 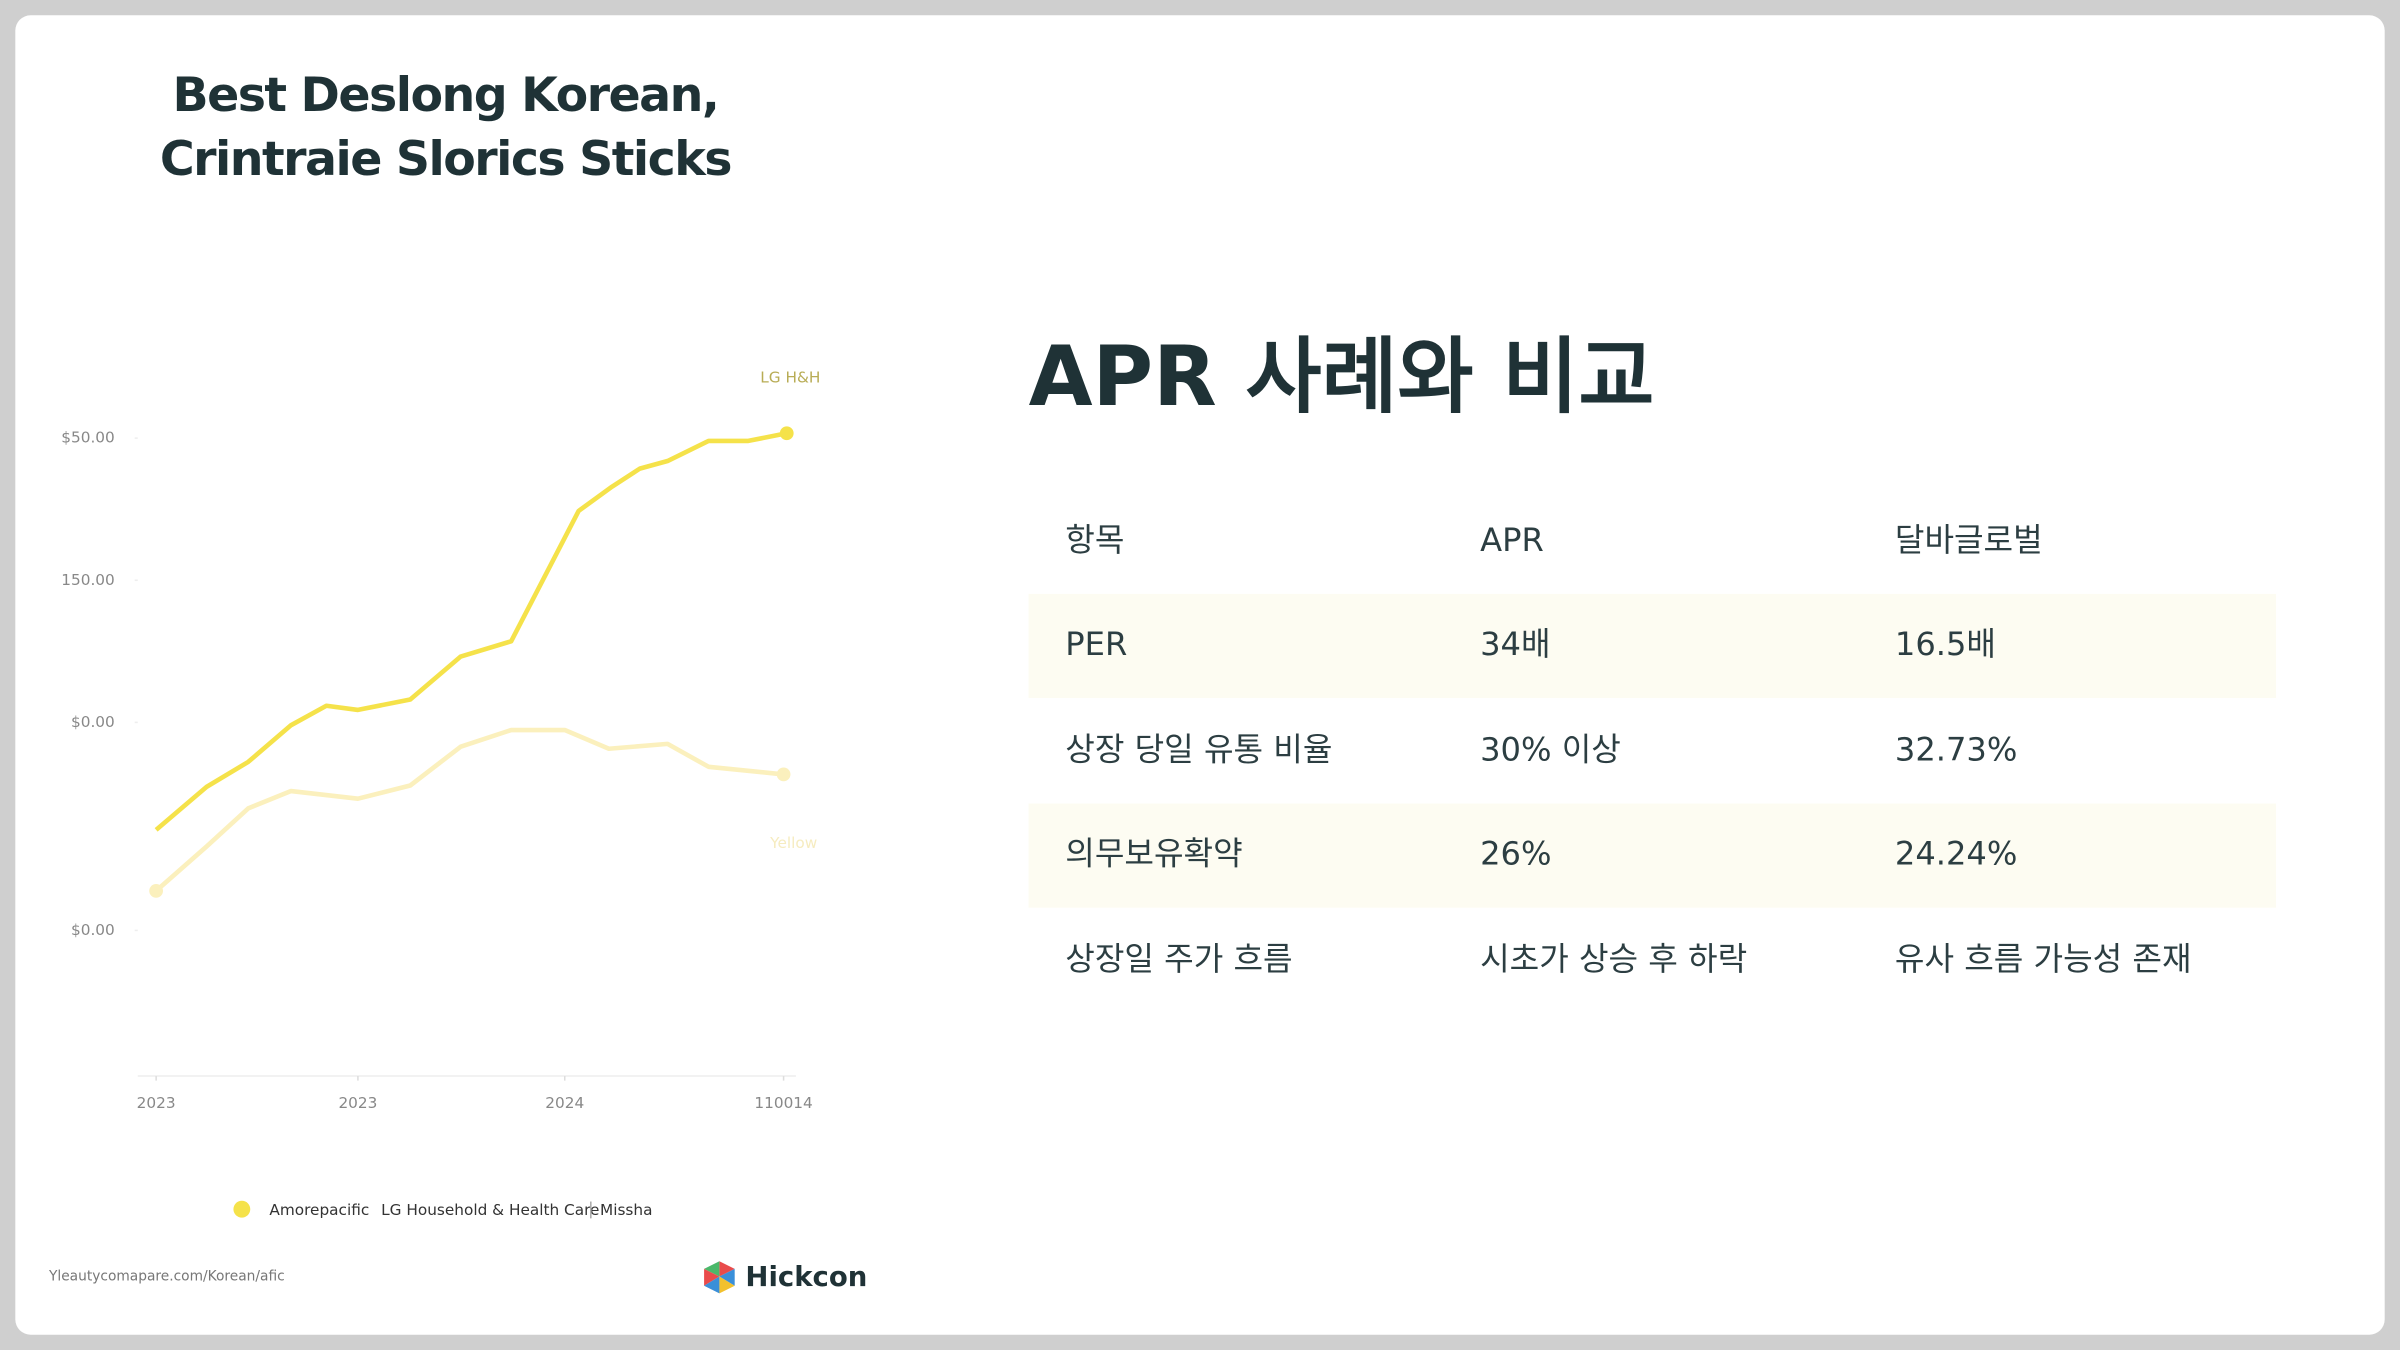 What do you see at coordinates (1956, 750) in the screenshot?
I see `table-cell: 32.73%` at bounding box center [1956, 750].